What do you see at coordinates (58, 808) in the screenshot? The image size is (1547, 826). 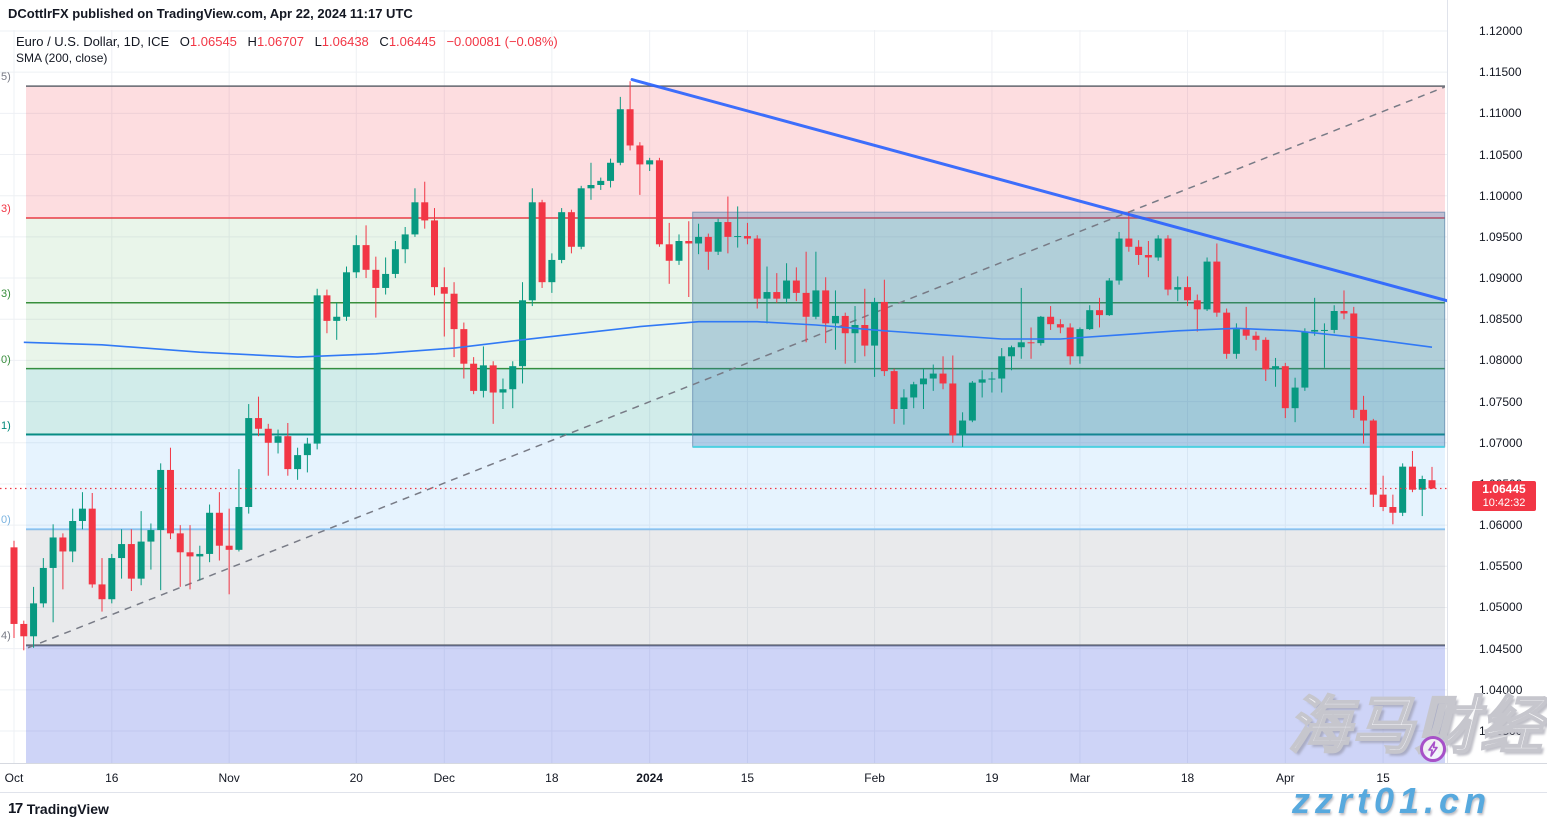 I see `tradingview-logo: 17 TradingView` at bounding box center [58, 808].